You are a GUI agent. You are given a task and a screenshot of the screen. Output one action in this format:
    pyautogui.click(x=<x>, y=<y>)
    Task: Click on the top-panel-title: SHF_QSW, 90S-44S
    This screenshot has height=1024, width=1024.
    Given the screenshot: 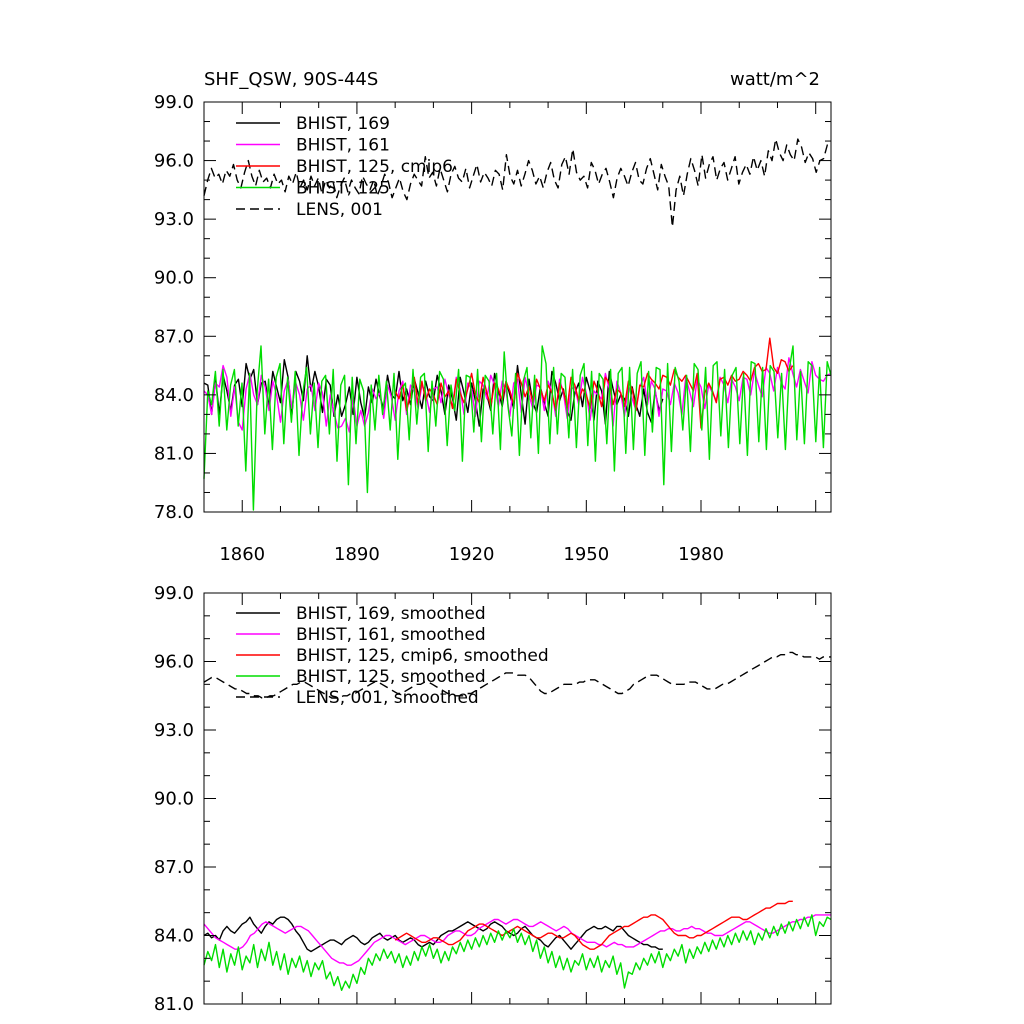 What is the action you would take?
    pyautogui.click(x=291, y=79)
    